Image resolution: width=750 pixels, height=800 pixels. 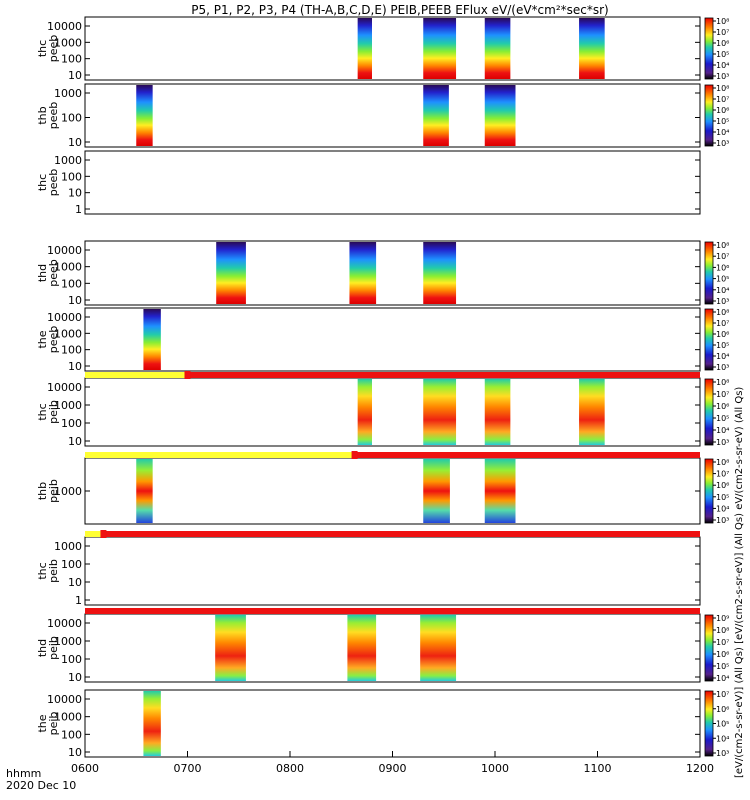 I want to click on x-axis-label: hhmm, so click(x=23, y=773).